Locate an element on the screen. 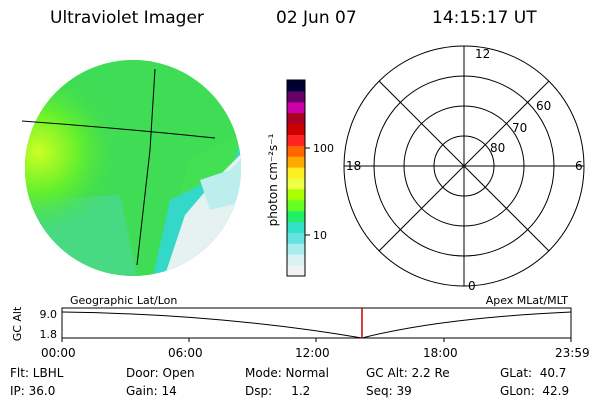  time-label: 14:15:17 UT is located at coordinates (484, 18).